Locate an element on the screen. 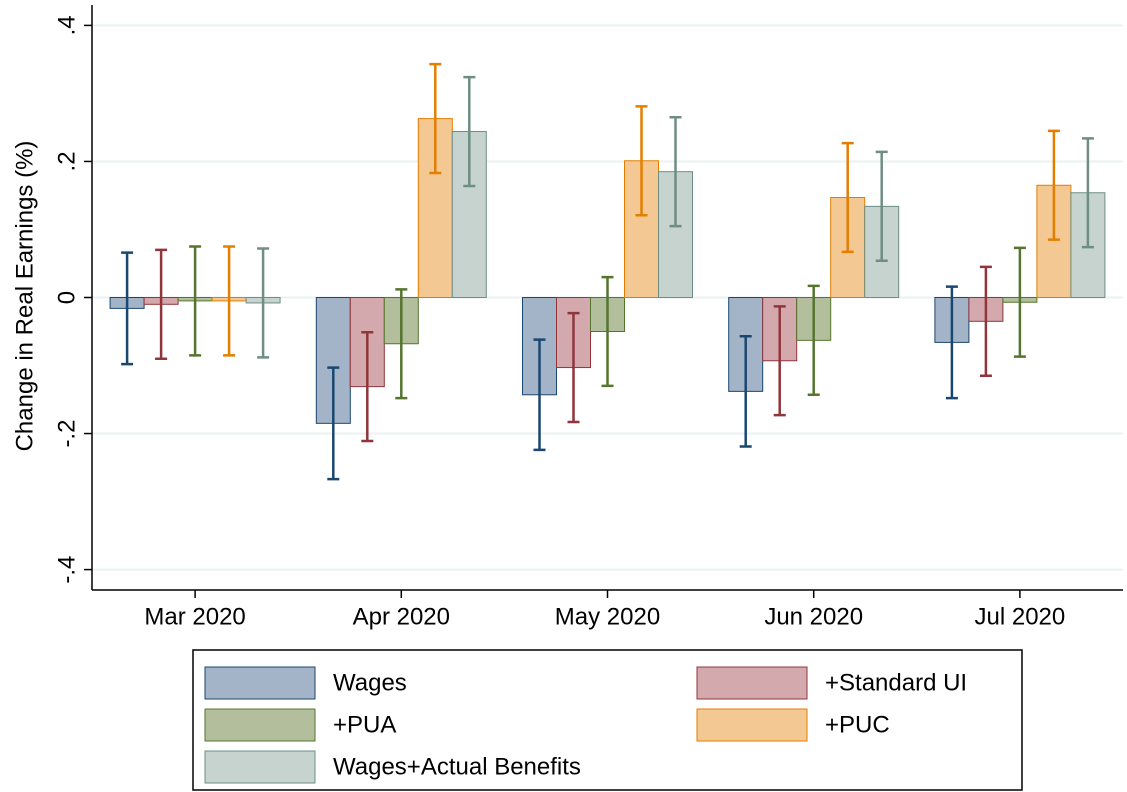 The image size is (1127, 792). x-tick-label: Mar 2020 is located at coordinates (194, 616).